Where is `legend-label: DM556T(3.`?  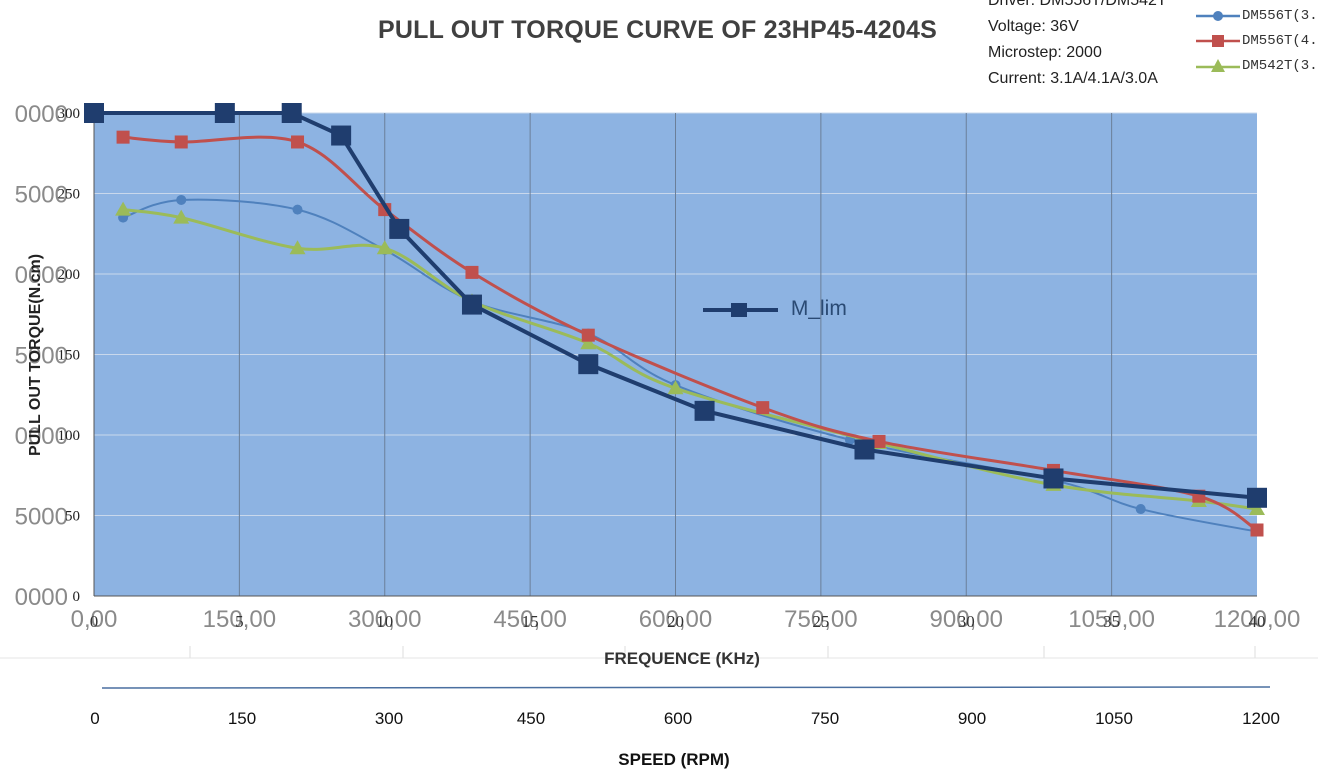 legend-label: DM556T(3. is located at coordinates (1280, 16).